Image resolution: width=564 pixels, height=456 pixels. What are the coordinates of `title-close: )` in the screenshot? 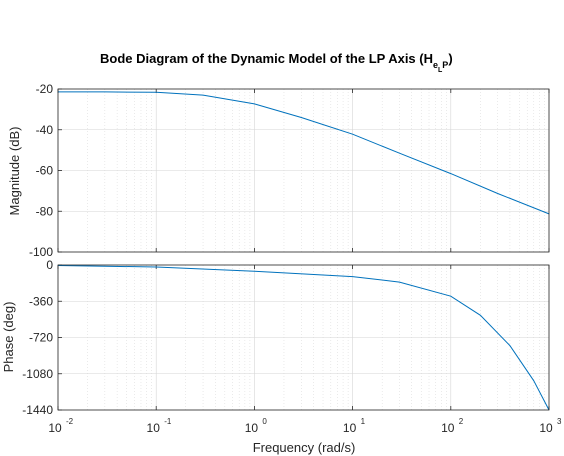 It's located at (450, 58).